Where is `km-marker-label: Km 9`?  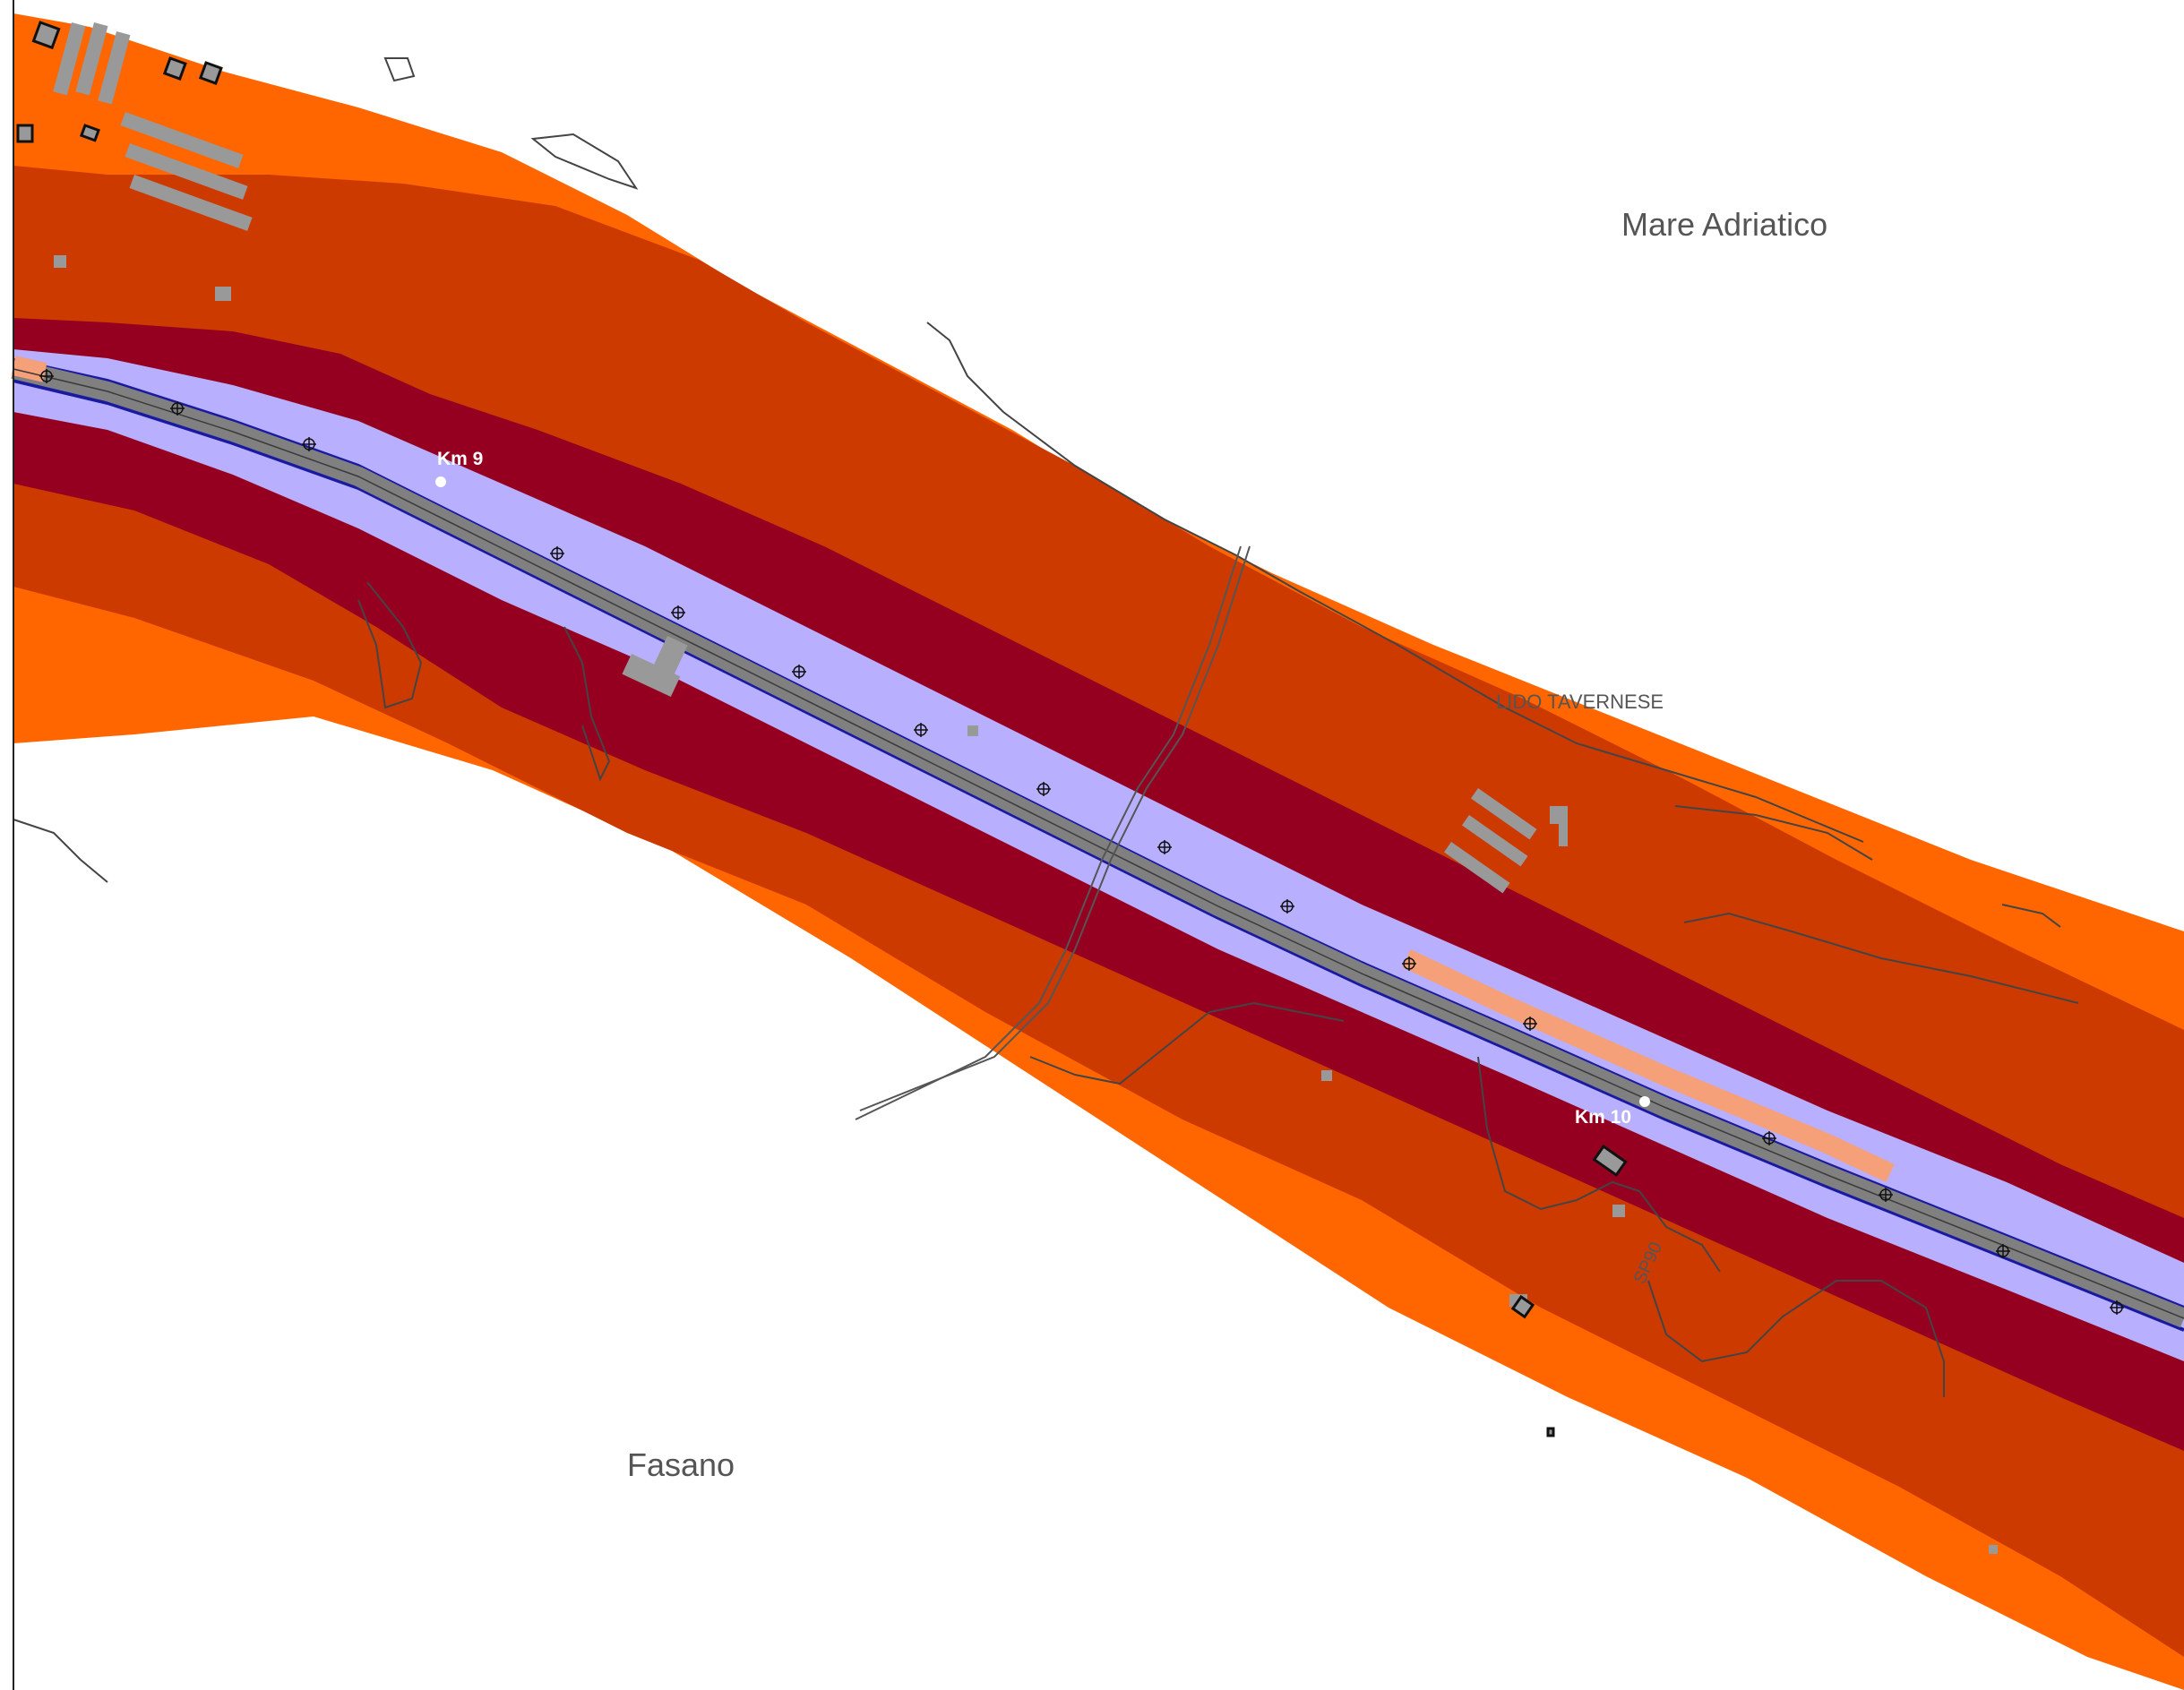
km-marker-label: Km 9 is located at coordinates (460, 459).